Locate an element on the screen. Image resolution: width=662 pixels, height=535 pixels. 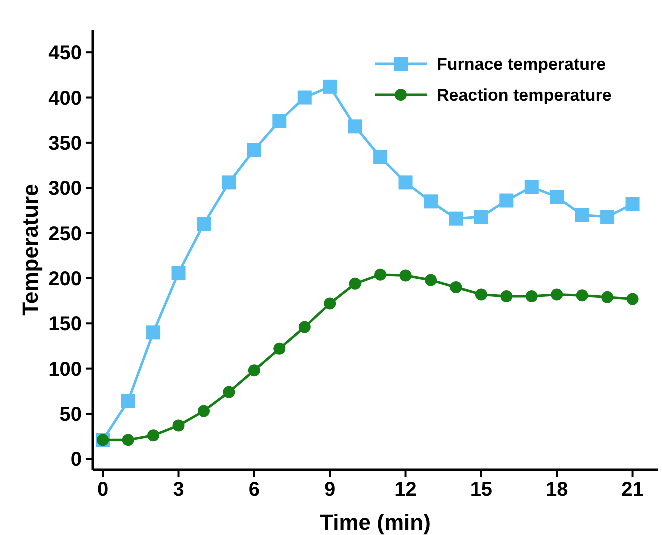
y-tick-label: 300 is located at coordinates (65, 189).